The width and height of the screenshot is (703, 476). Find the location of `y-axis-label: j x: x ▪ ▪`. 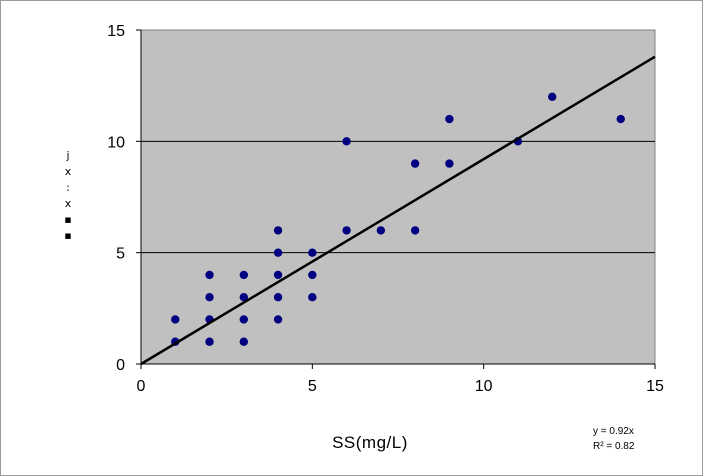

y-axis-label: j x: x ▪ ▪ is located at coordinates (68, 198).